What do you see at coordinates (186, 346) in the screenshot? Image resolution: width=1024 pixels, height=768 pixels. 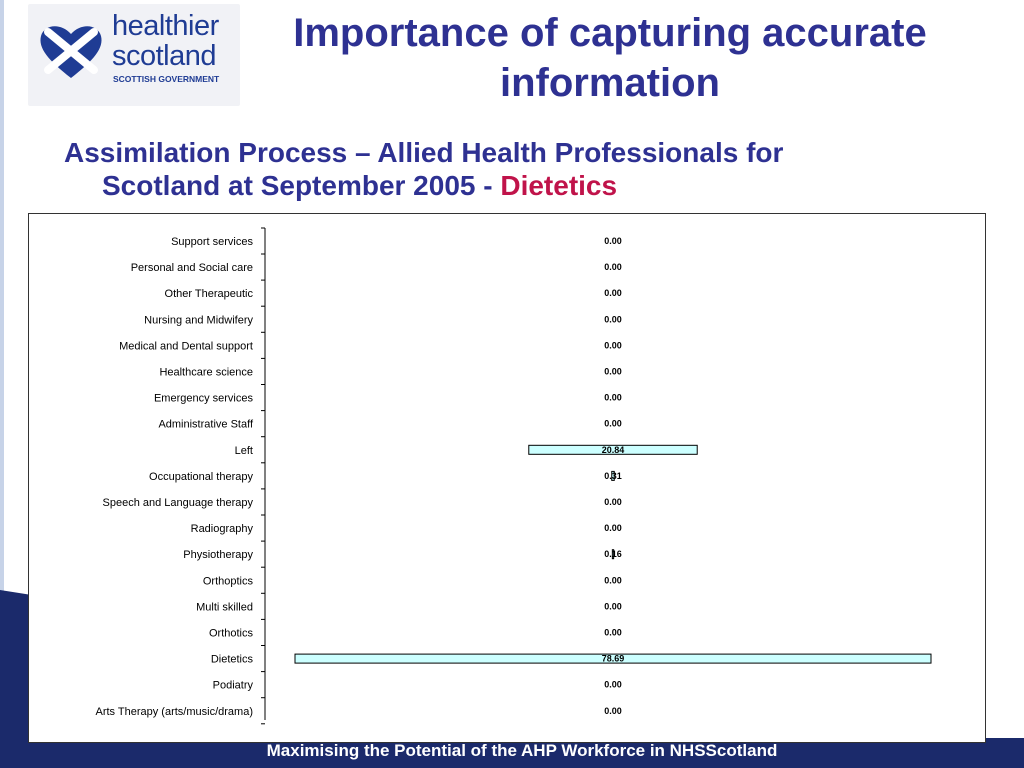 I see `category-label: Medical and Dental support` at bounding box center [186, 346].